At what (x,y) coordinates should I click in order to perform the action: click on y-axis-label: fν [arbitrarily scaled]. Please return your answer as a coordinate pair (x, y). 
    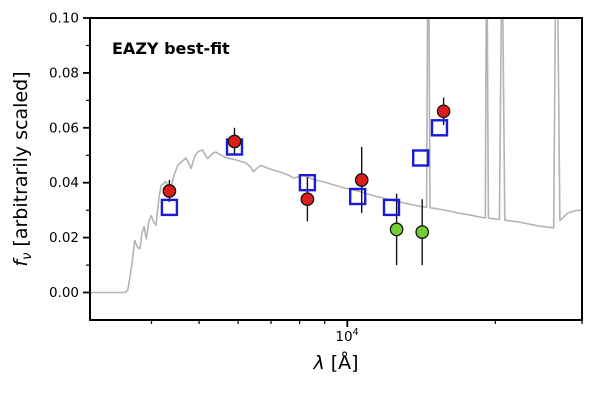
    Looking at the image, I should click on (22, 168).